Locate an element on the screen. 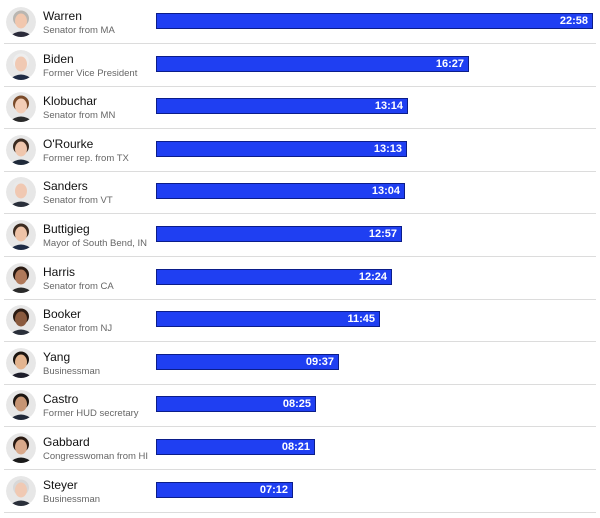 This screenshot has width=600, height=518. chart-row: Biden Former Vice President 16:27 is located at coordinates (300, 66).